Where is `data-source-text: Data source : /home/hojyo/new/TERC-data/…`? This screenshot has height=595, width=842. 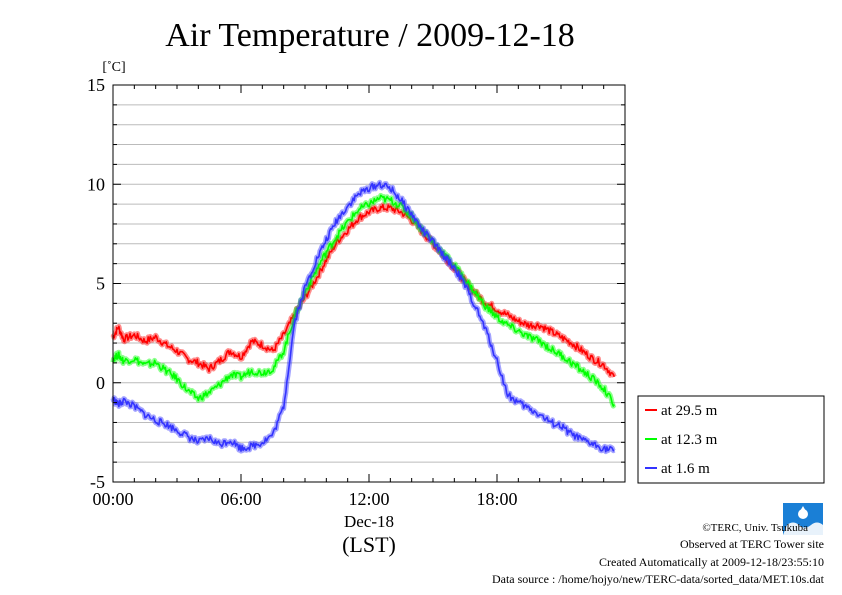 data-source-text: Data source : /home/hojyo/new/TERC-data/… is located at coordinates (657, 579).